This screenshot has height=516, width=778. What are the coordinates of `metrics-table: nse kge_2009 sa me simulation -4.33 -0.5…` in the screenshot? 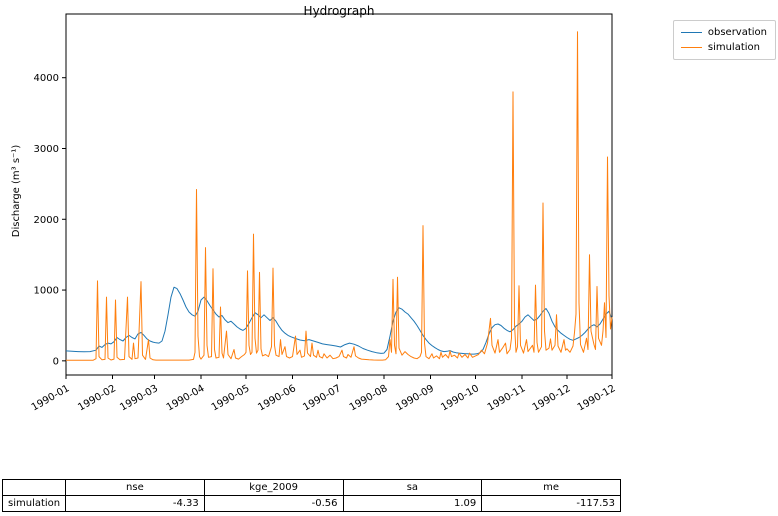 It's located at (311, 495).